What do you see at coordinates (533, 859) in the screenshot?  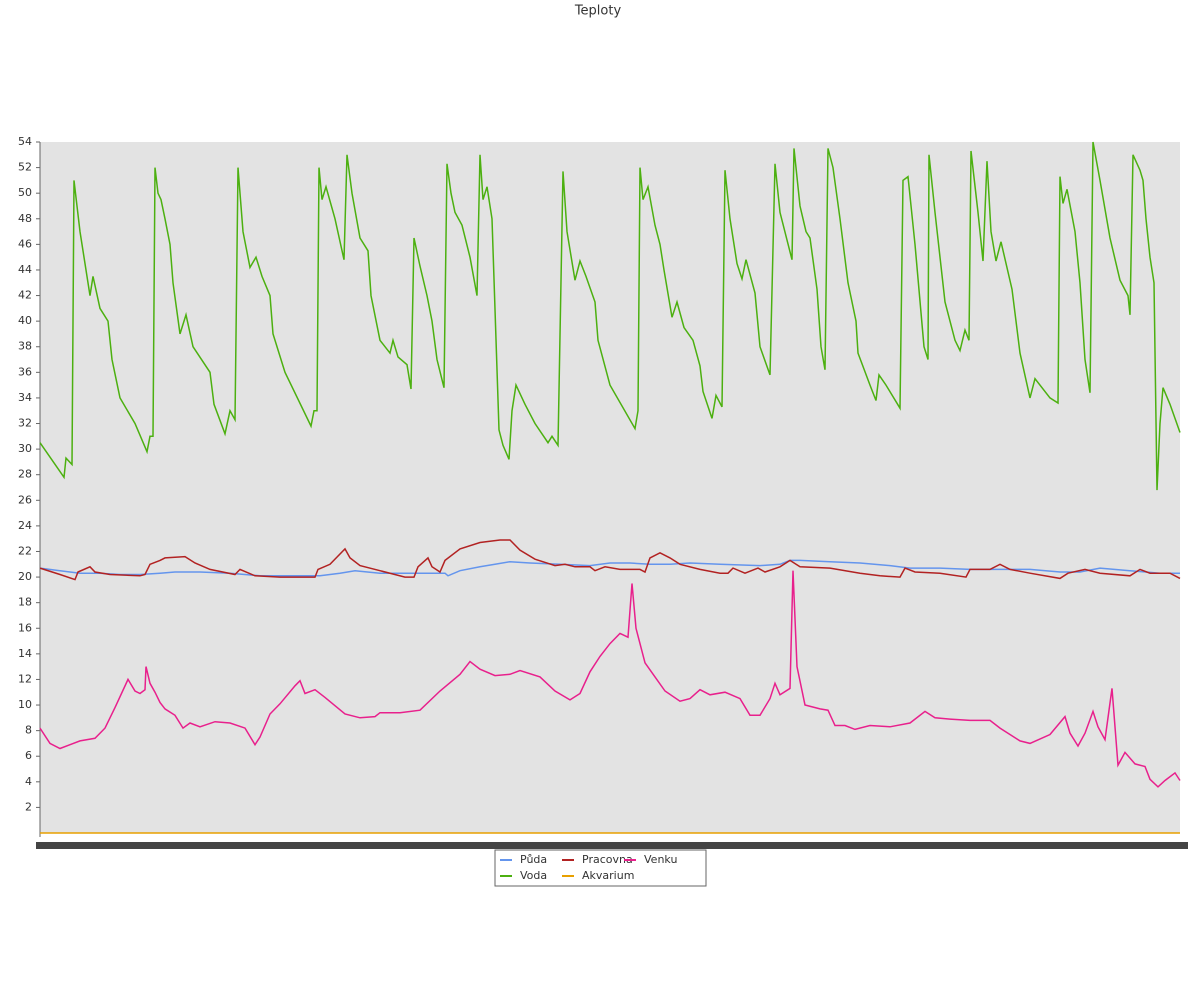 I see `legend-label: Půda` at bounding box center [533, 859].